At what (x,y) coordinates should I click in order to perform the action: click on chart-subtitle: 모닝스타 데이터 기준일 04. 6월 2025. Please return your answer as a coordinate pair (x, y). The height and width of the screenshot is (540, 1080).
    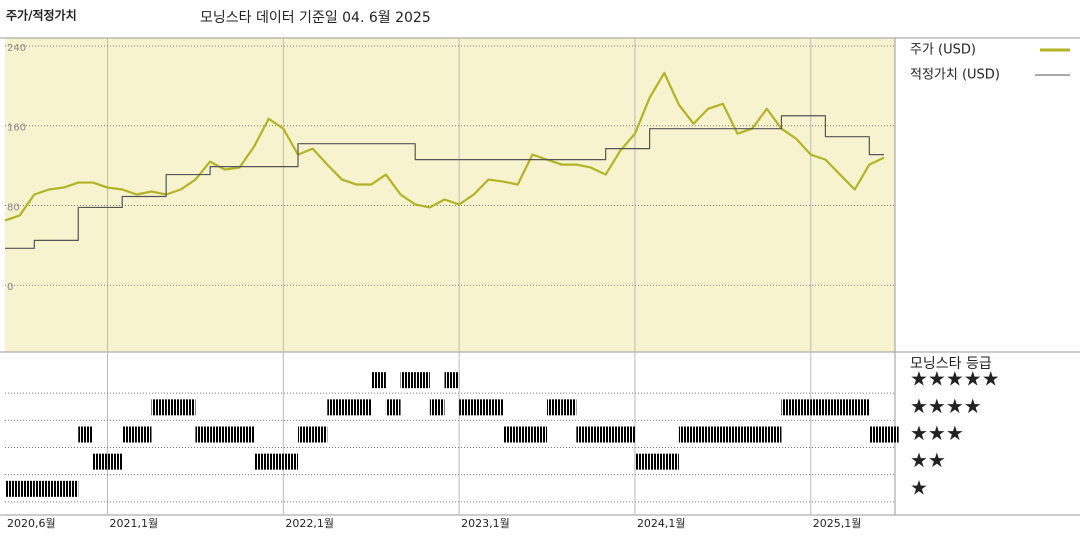
    Looking at the image, I should click on (315, 18).